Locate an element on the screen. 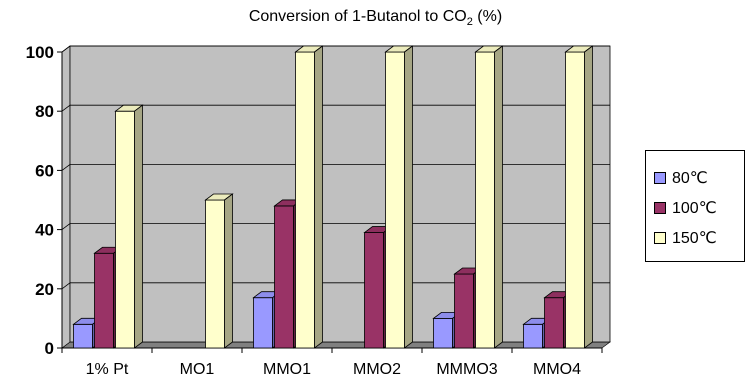  chart-title-subscript: 2 is located at coordinates (469, 22).